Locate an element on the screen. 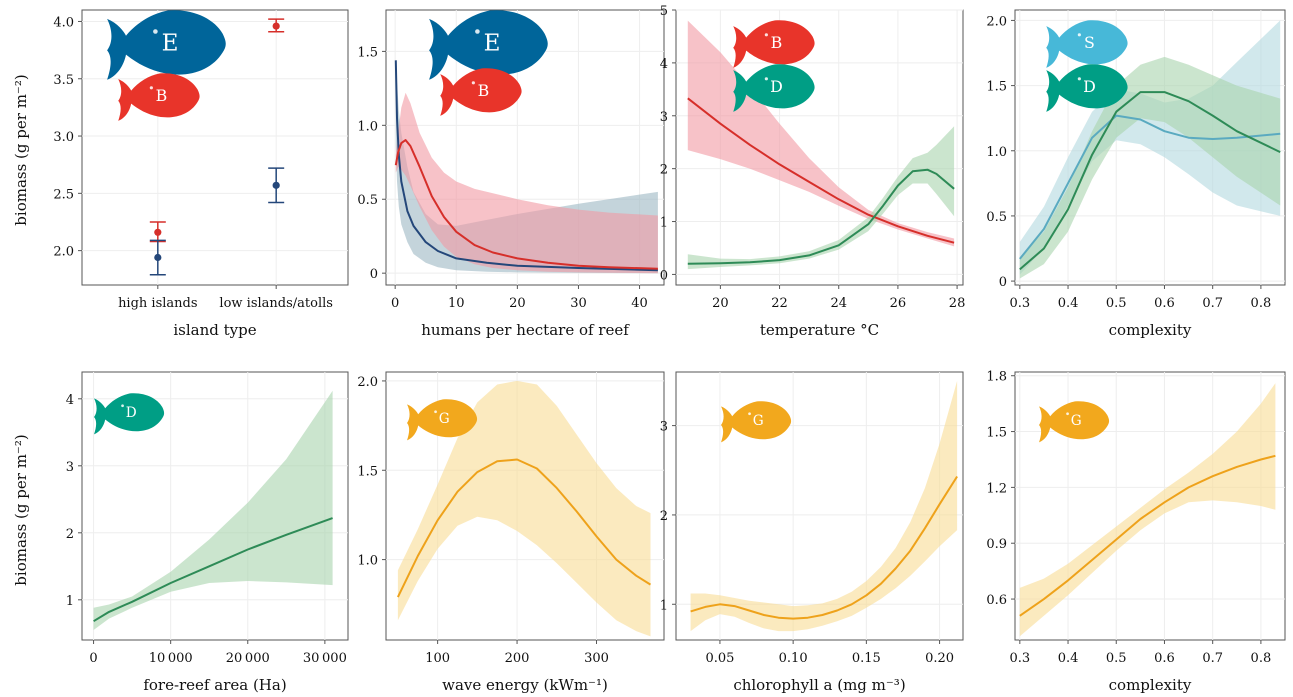  fish-letter: D is located at coordinates (776, 86).